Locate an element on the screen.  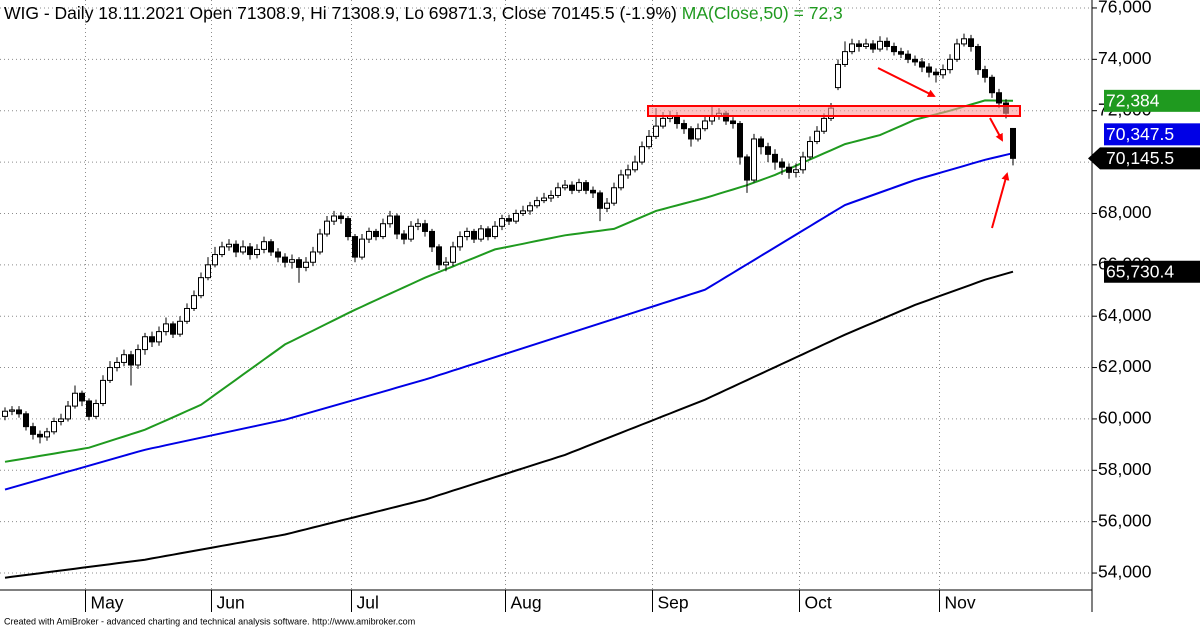
price-label: 72,384 is located at coordinates (1133, 100).